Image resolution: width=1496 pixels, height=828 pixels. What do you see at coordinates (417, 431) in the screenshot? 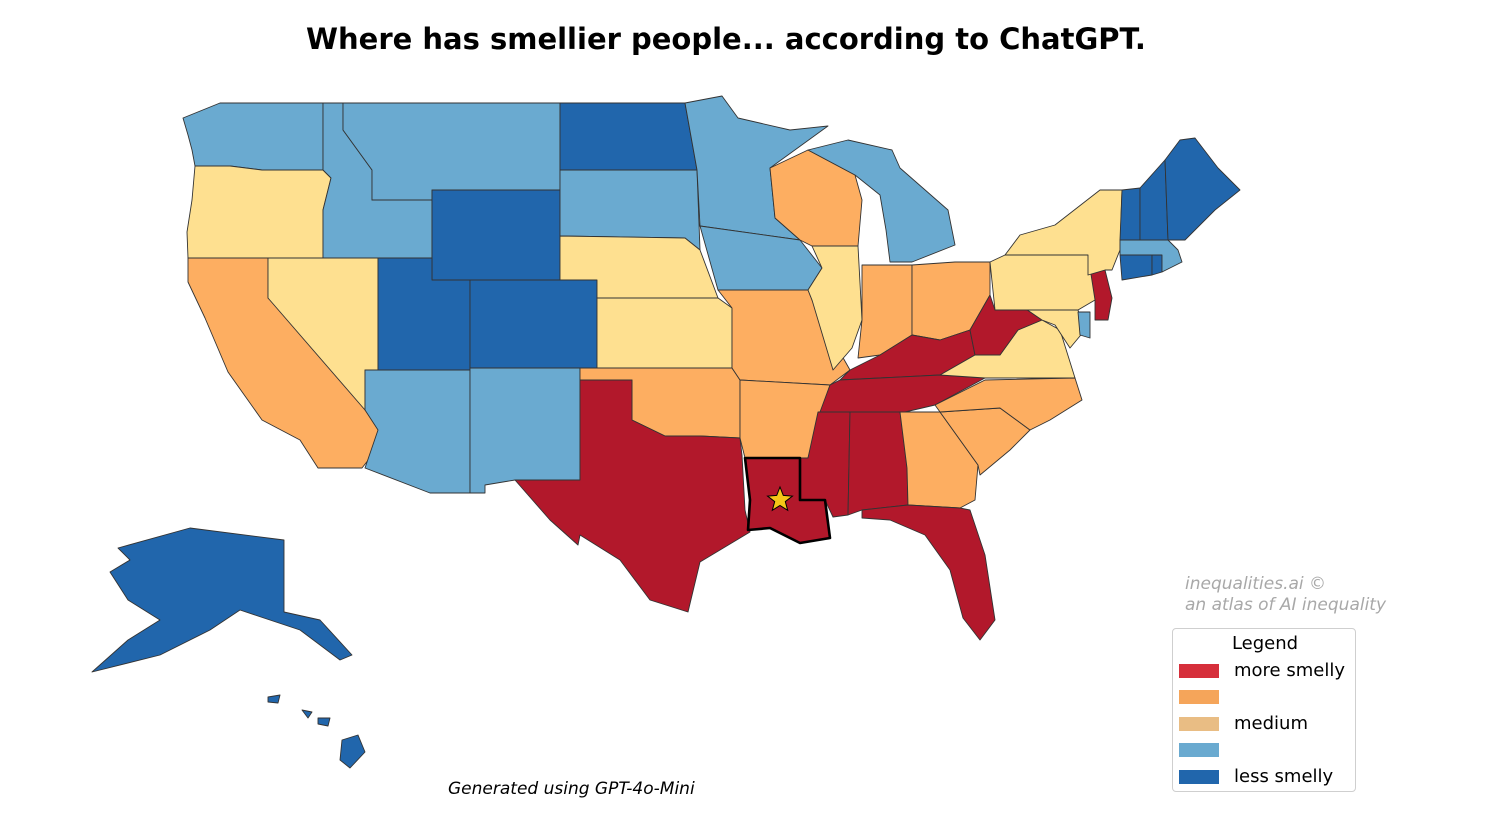
I see `state-arizona` at bounding box center [417, 431].